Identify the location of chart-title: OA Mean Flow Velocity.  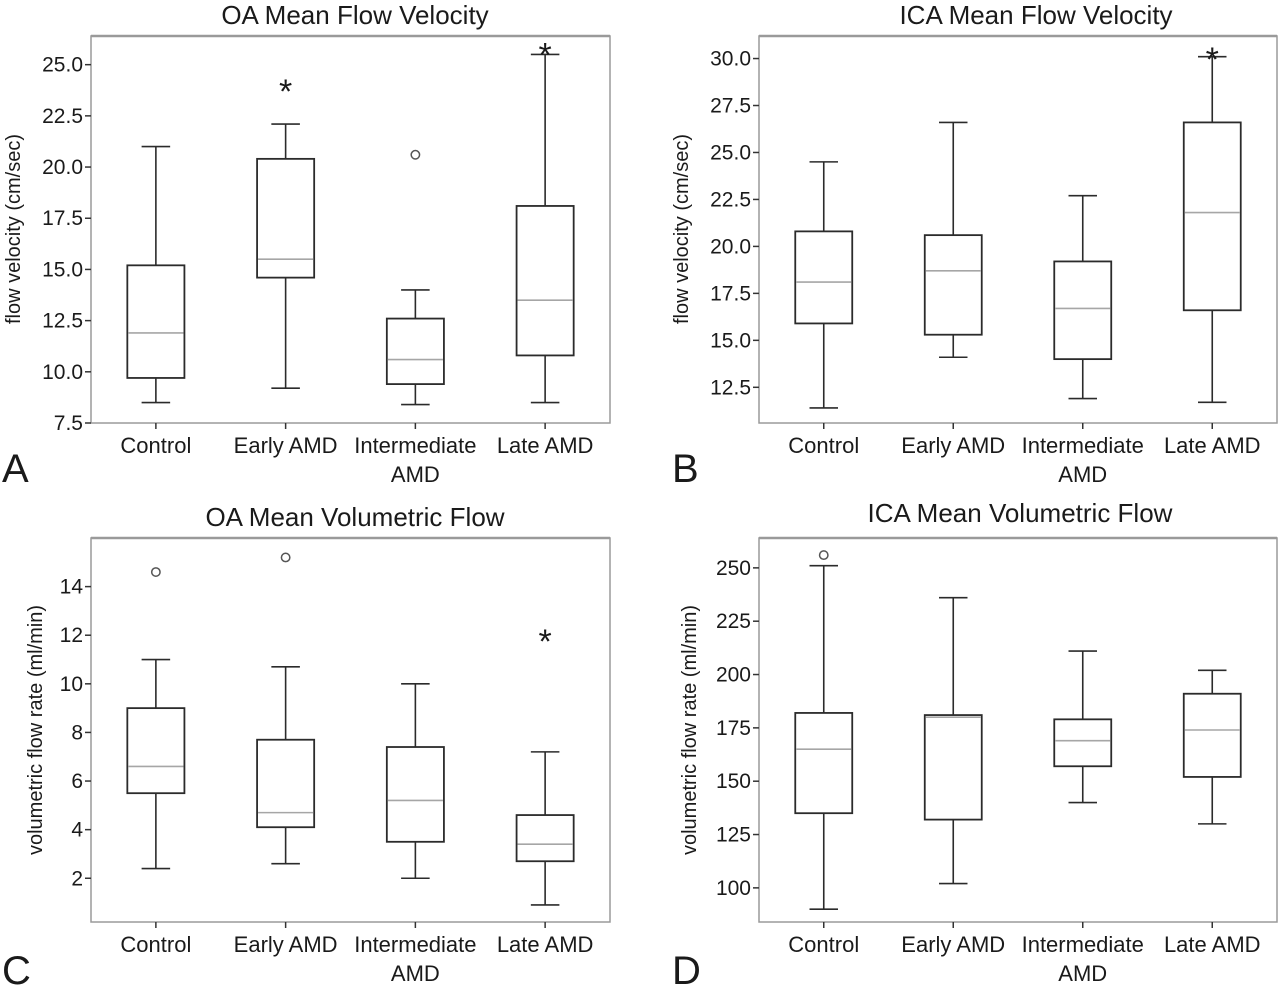
(354, 15).